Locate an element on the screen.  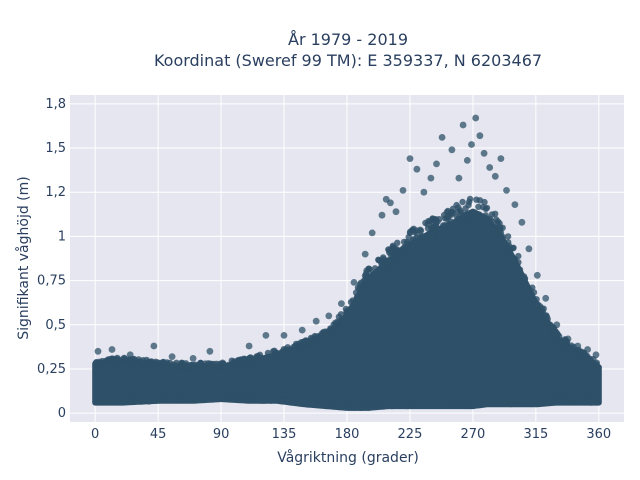
x-tick-label: 90 is located at coordinates (221, 434).